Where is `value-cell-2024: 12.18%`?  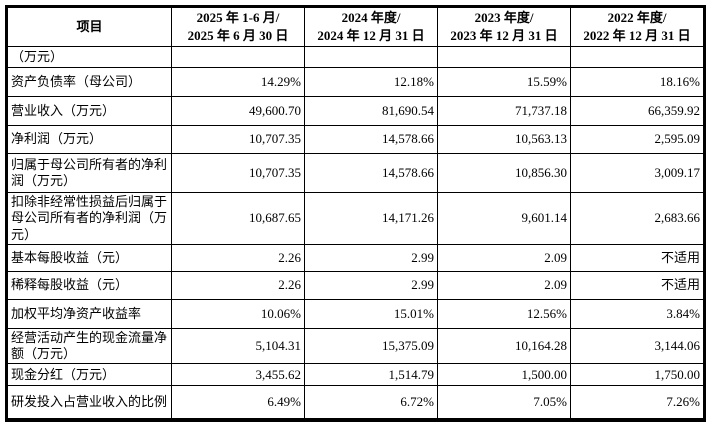 value-cell-2024: 12.18% is located at coordinates (371, 82).